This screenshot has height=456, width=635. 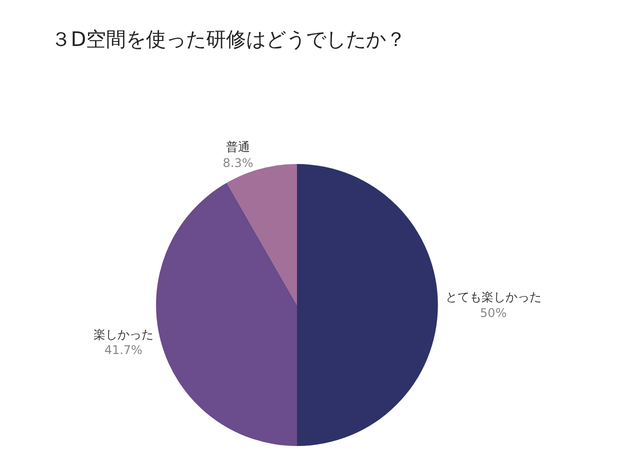 What do you see at coordinates (123, 350) in the screenshot?
I see `data-label: 41.7%` at bounding box center [123, 350].